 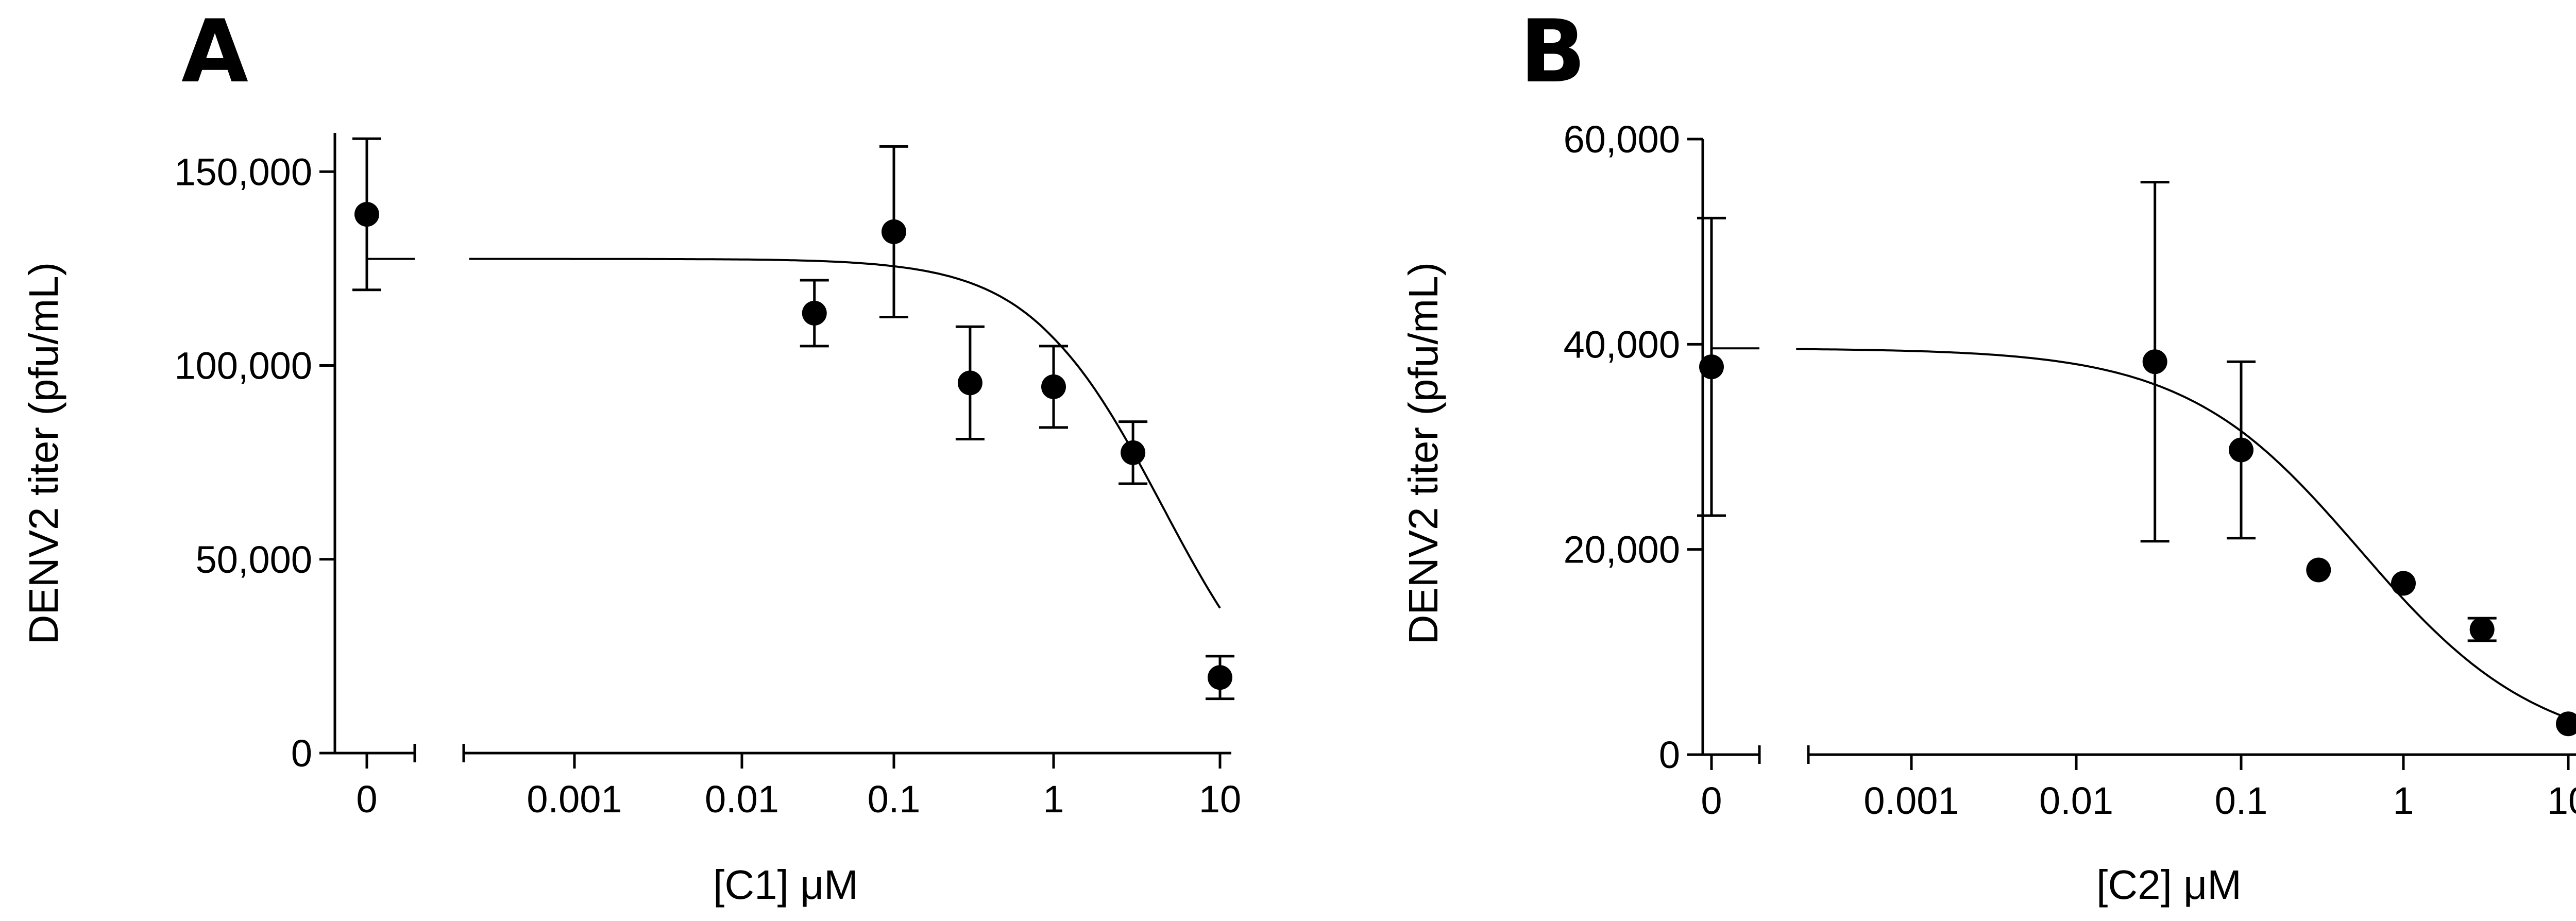 What do you see at coordinates (254, 559) in the screenshot?
I see `y-tick-label: 50,000` at bounding box center [254, 559].